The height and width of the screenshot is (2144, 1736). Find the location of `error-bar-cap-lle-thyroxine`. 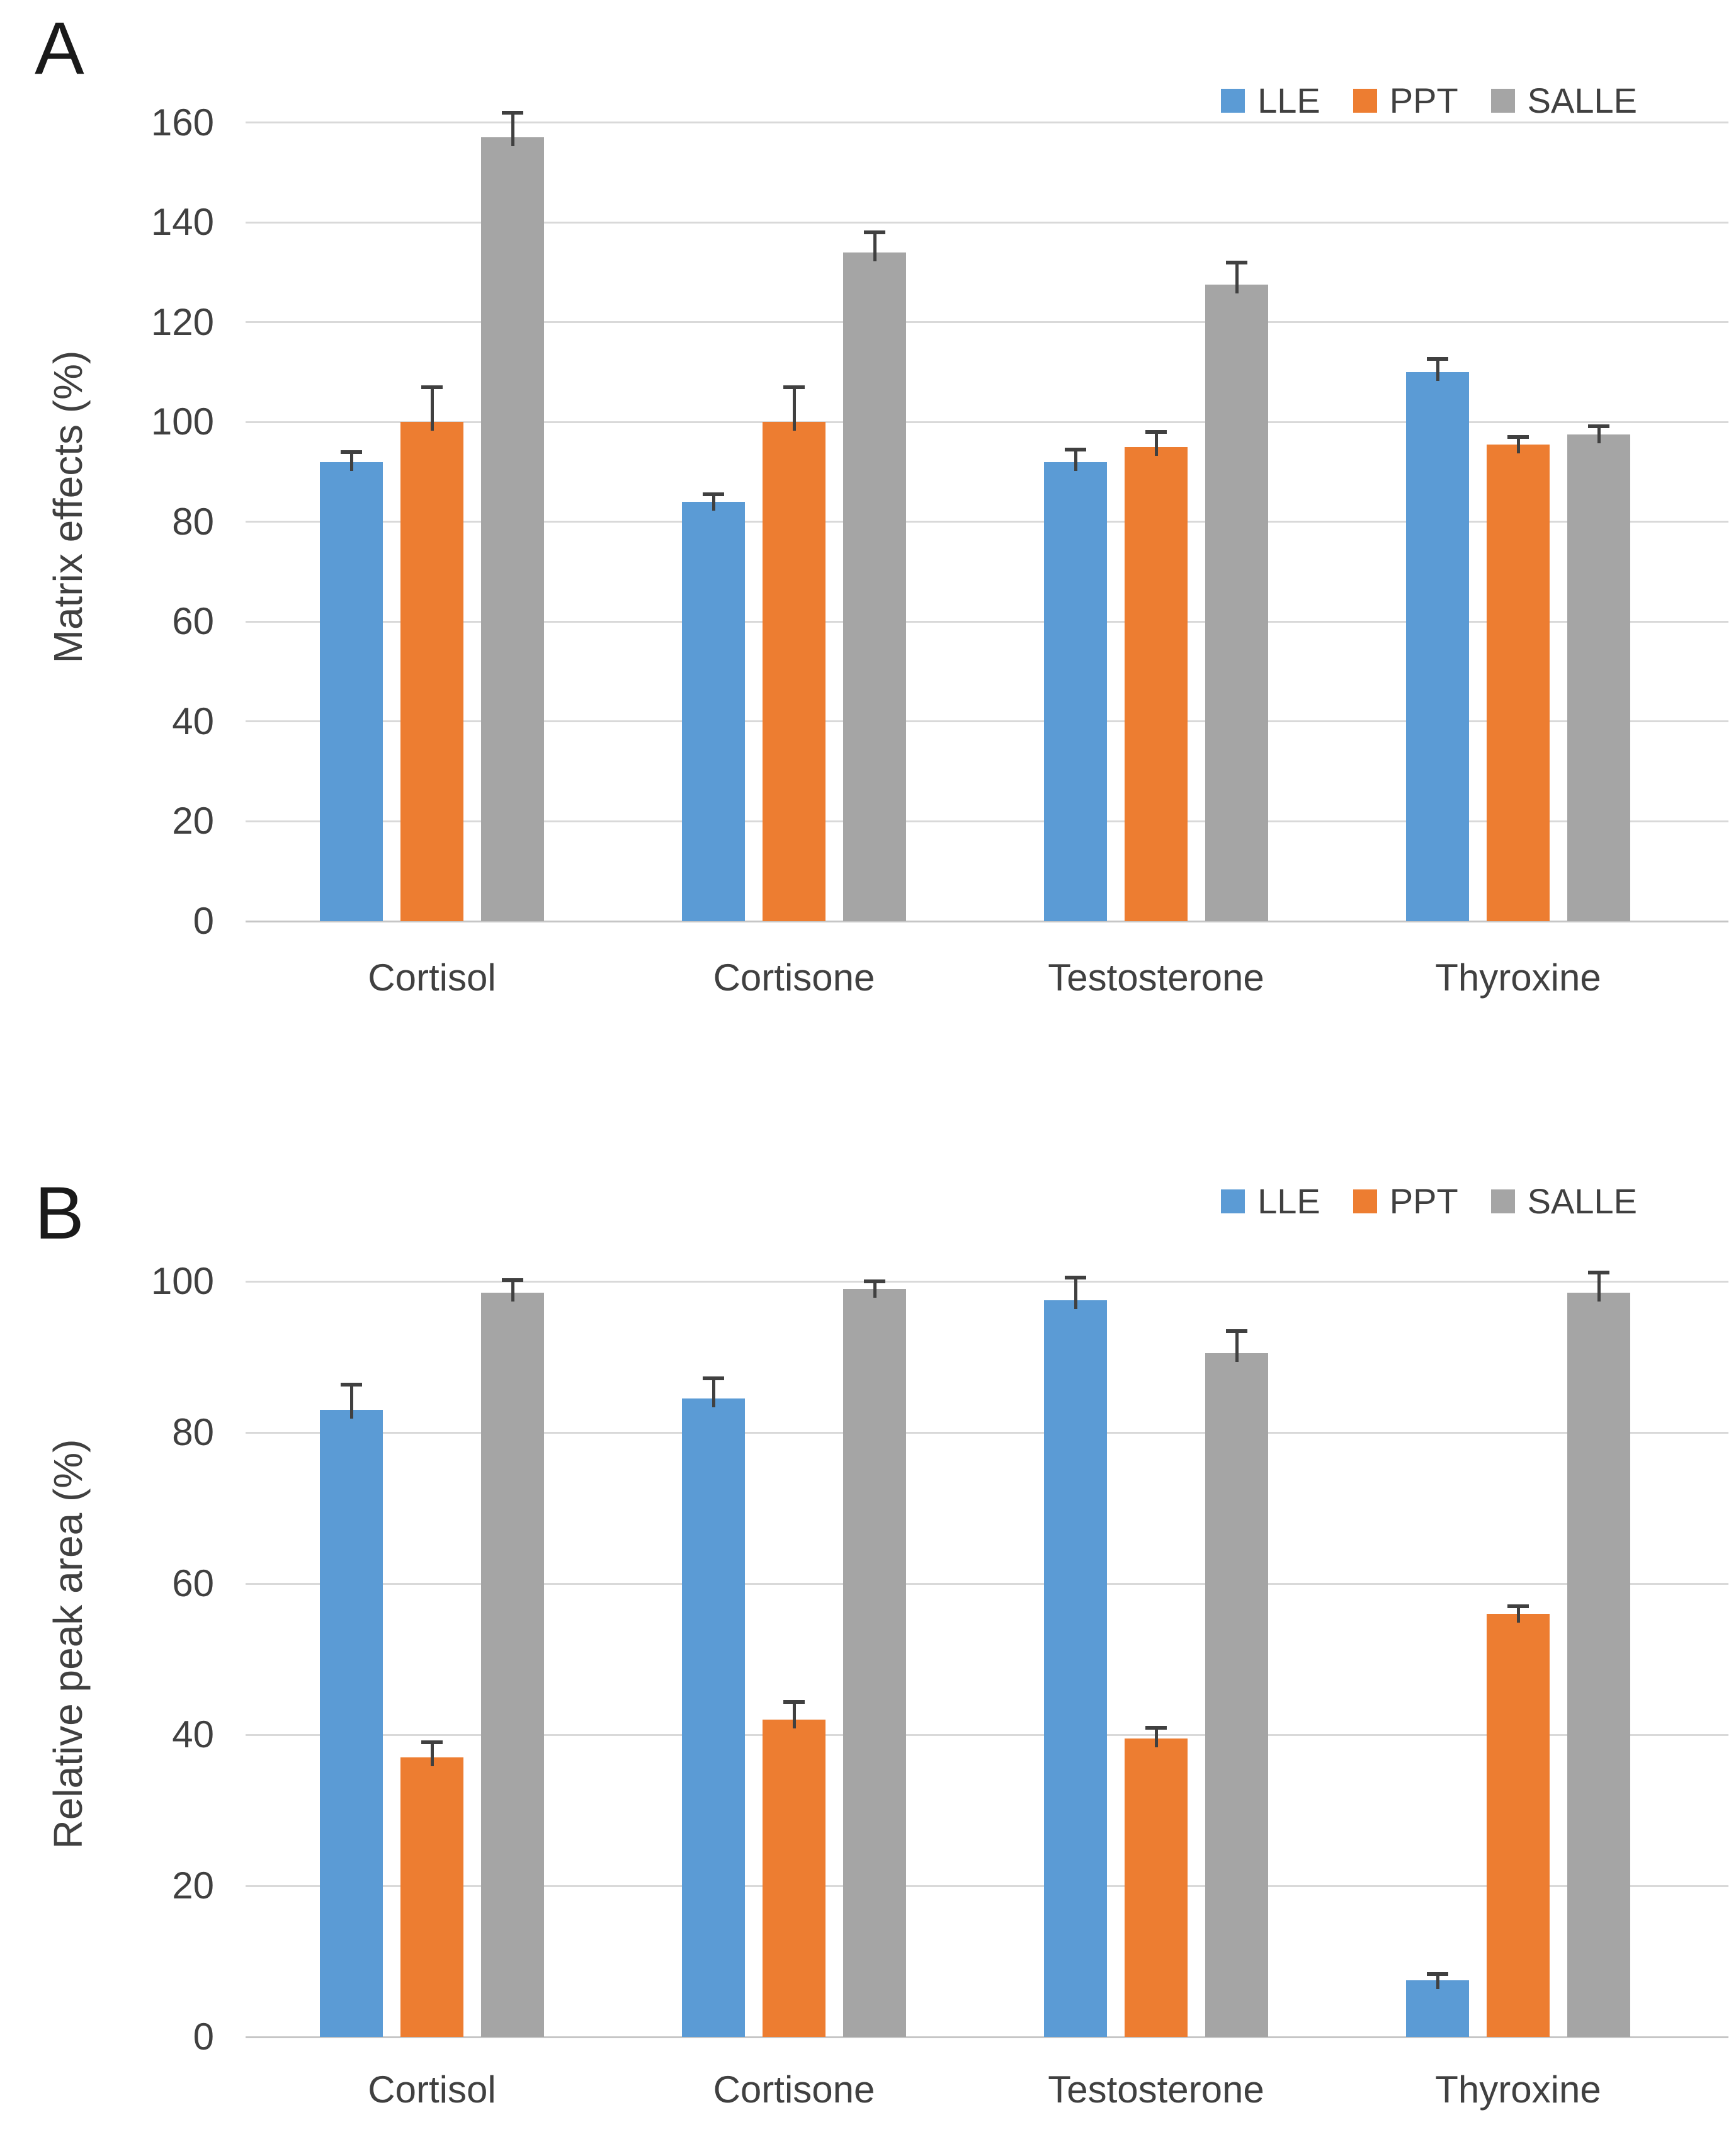

error-bar-cap-lle-thyroxine is located at coordinates (1437, 1975).